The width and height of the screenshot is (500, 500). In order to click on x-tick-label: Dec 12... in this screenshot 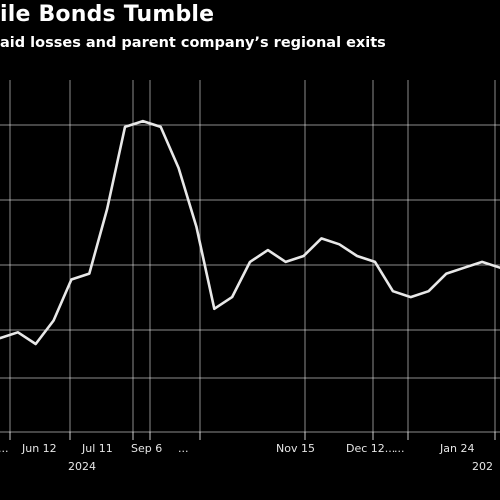, I will do `click(370, 448)`.